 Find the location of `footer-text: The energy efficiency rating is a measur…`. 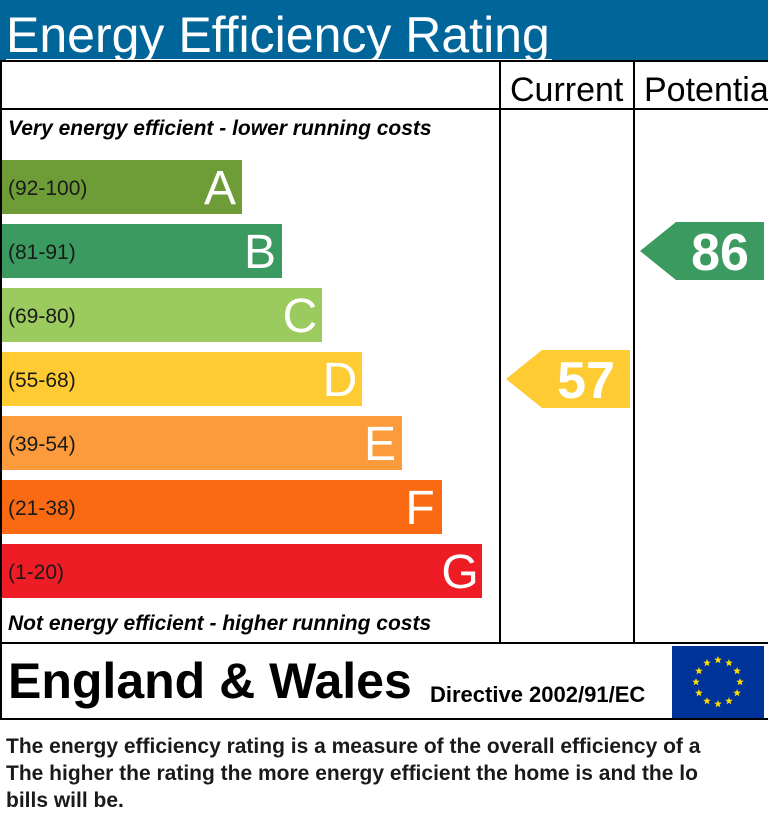

footer-text: The energy efficiency rating is a measur… is located at coordinates (387, 778).